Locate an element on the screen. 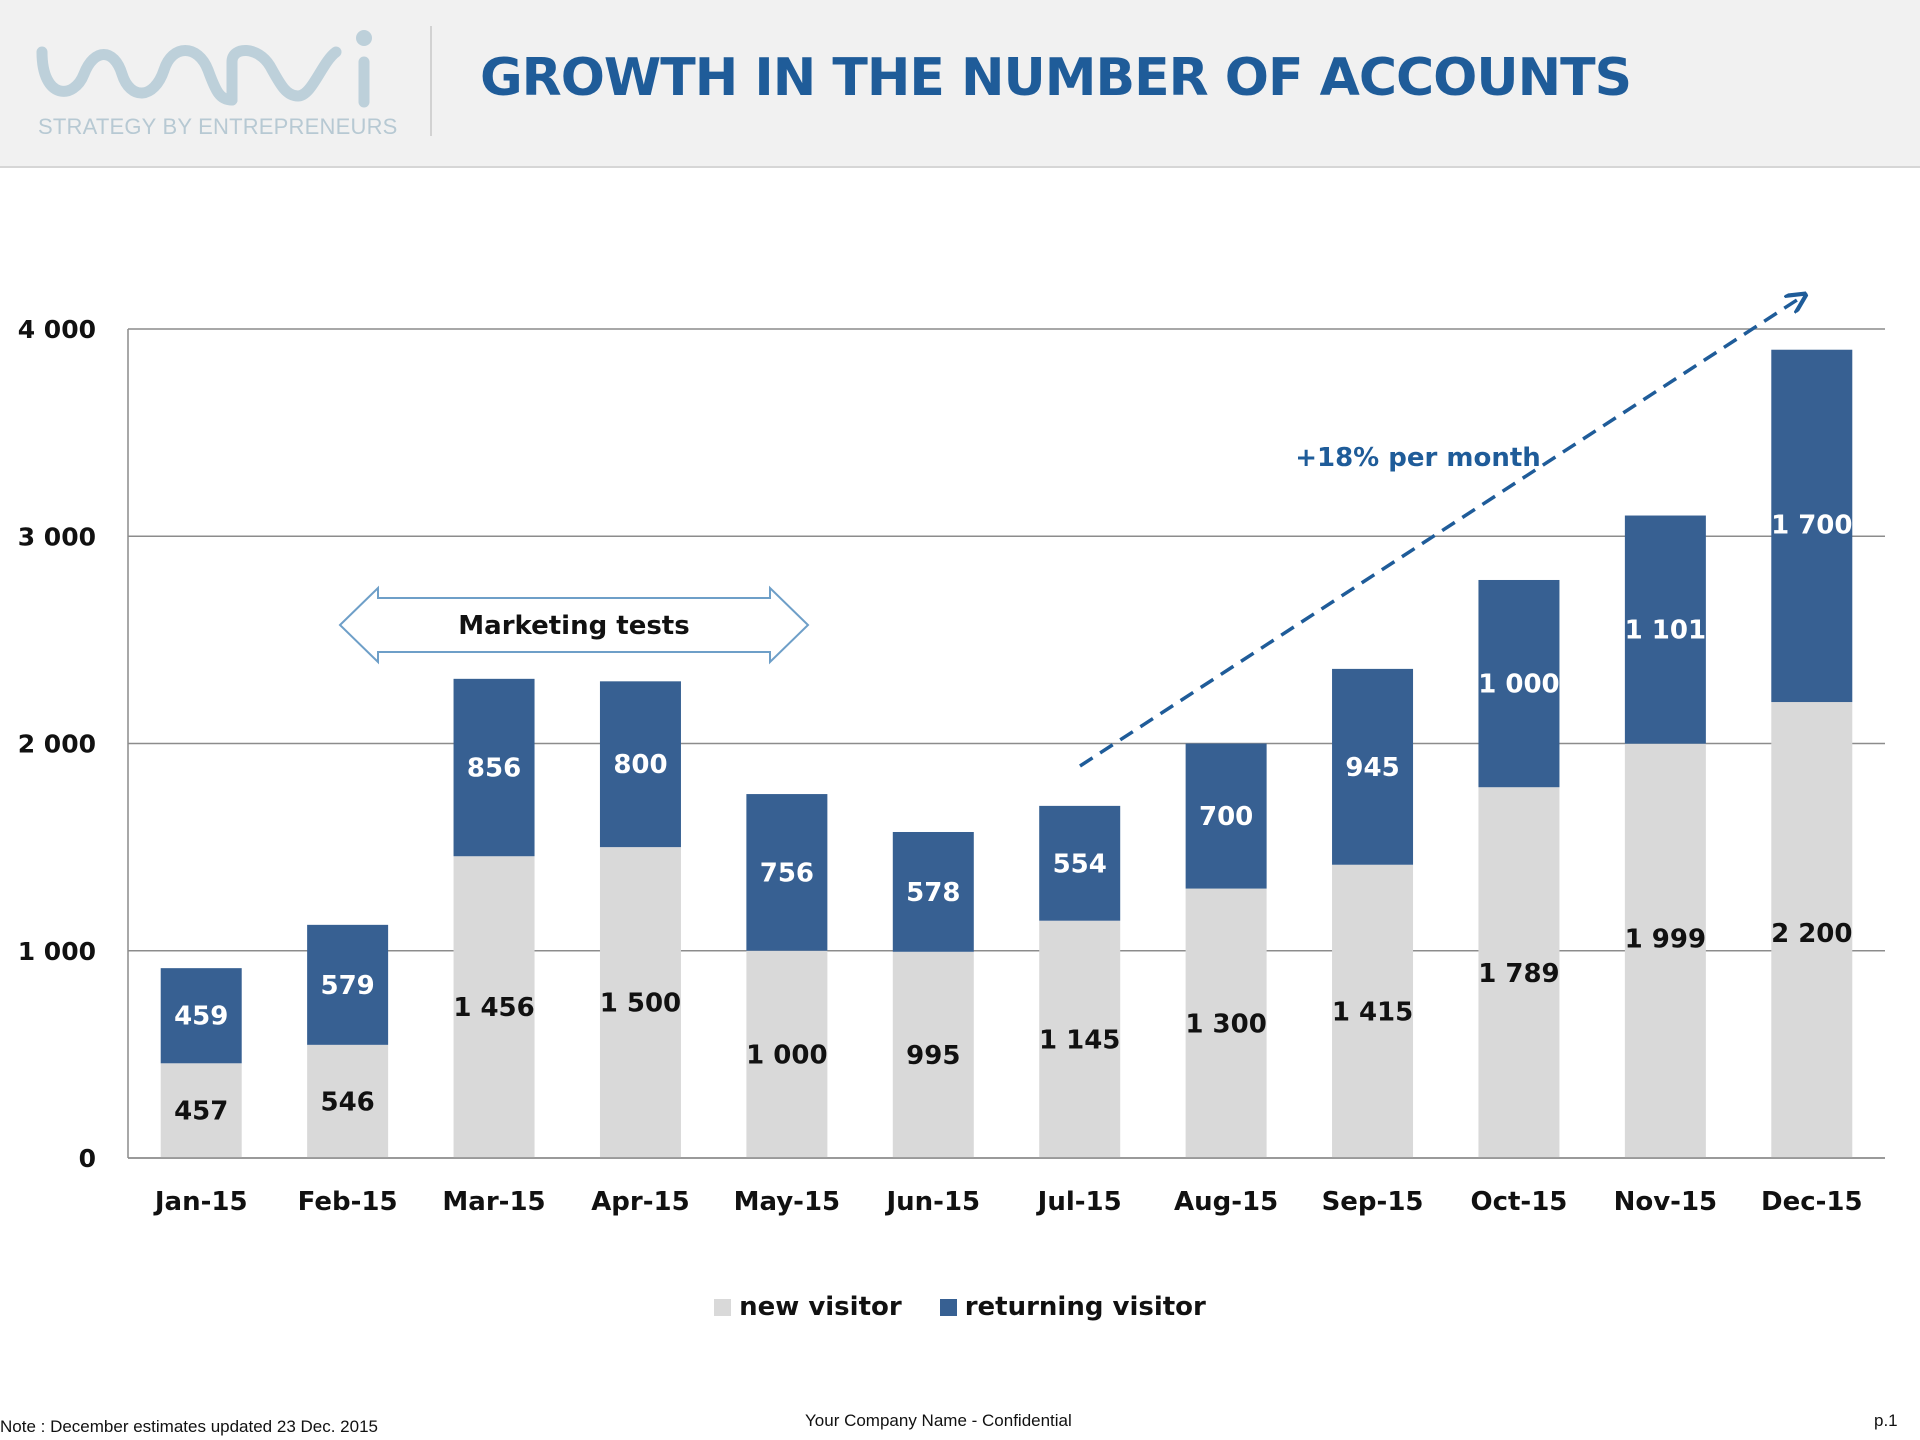  data-label-returning-visitor: 756 is located at coordinates (787, 873).